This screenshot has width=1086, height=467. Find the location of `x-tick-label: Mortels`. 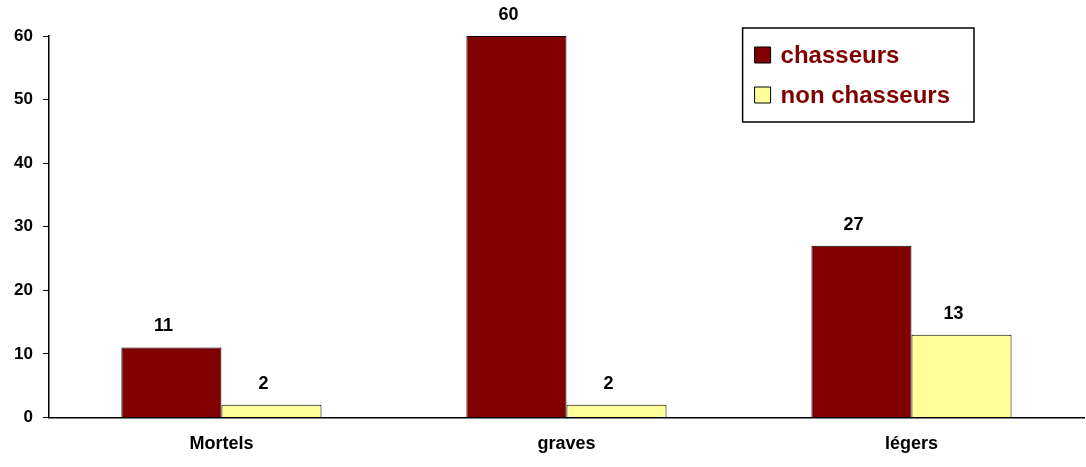

x-tick-label: Mortels is located at coordinates (221, 443).